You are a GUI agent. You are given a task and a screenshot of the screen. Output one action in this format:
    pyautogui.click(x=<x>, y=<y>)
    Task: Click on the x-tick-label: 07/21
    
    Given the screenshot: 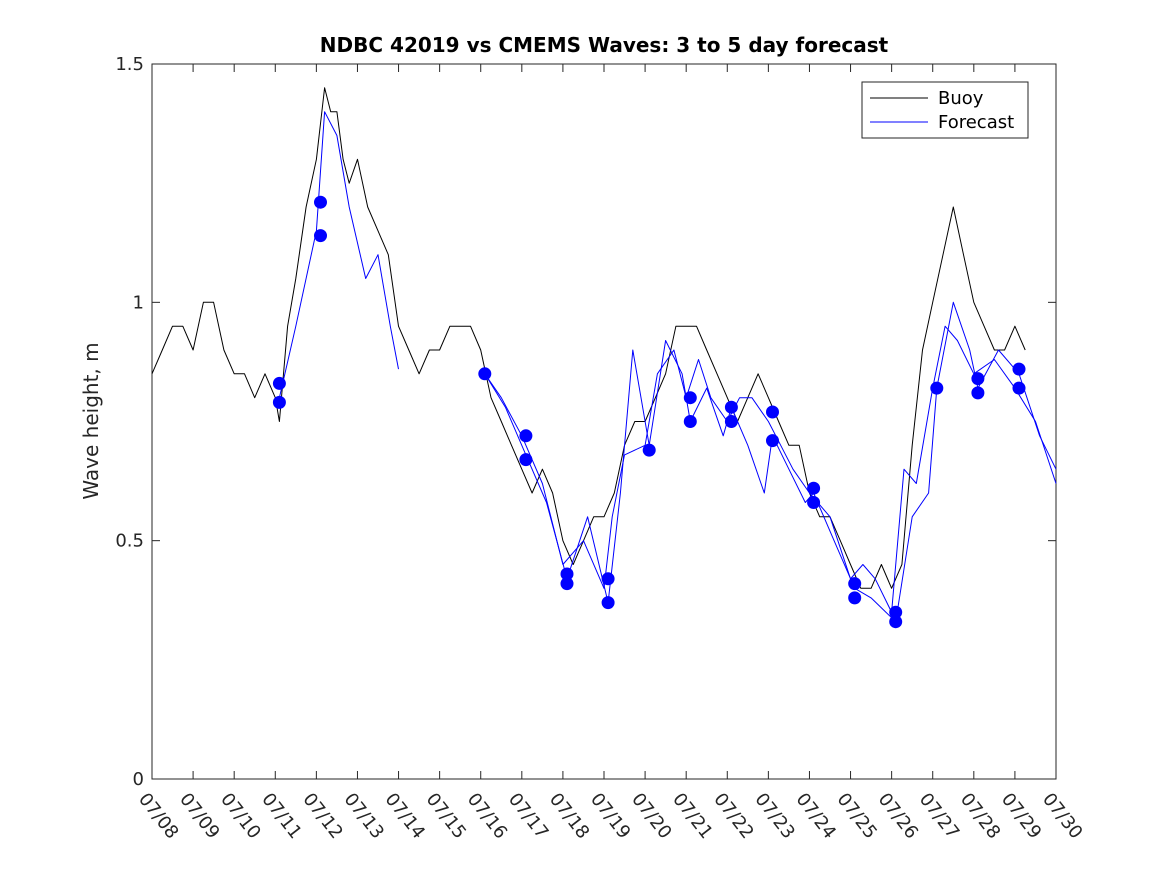 What is the action you would take?
    pyautogui.click(x=692, y=816)
    